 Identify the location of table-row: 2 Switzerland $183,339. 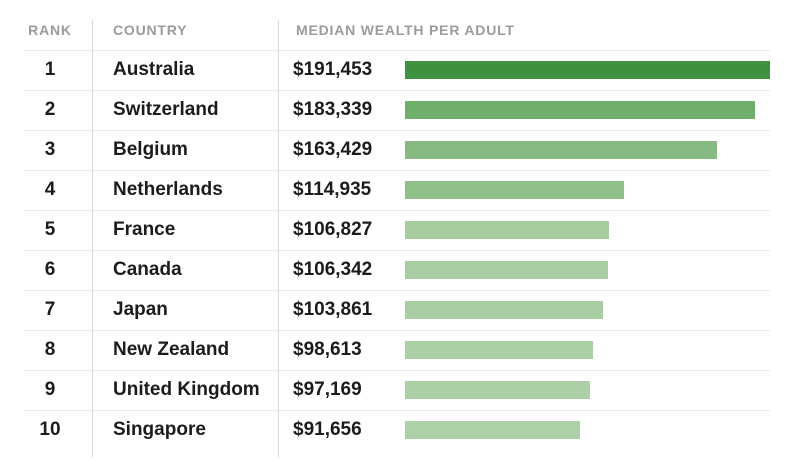
(397, 110).